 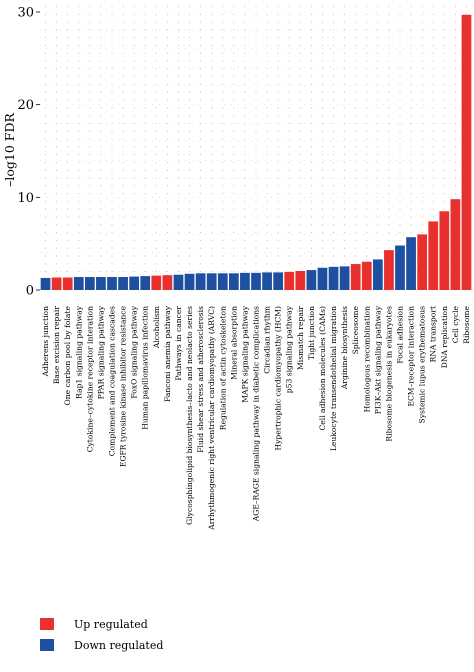 I want to click on x-tick-label: Rap1 signaling pathway, so click(x=78, y=352).